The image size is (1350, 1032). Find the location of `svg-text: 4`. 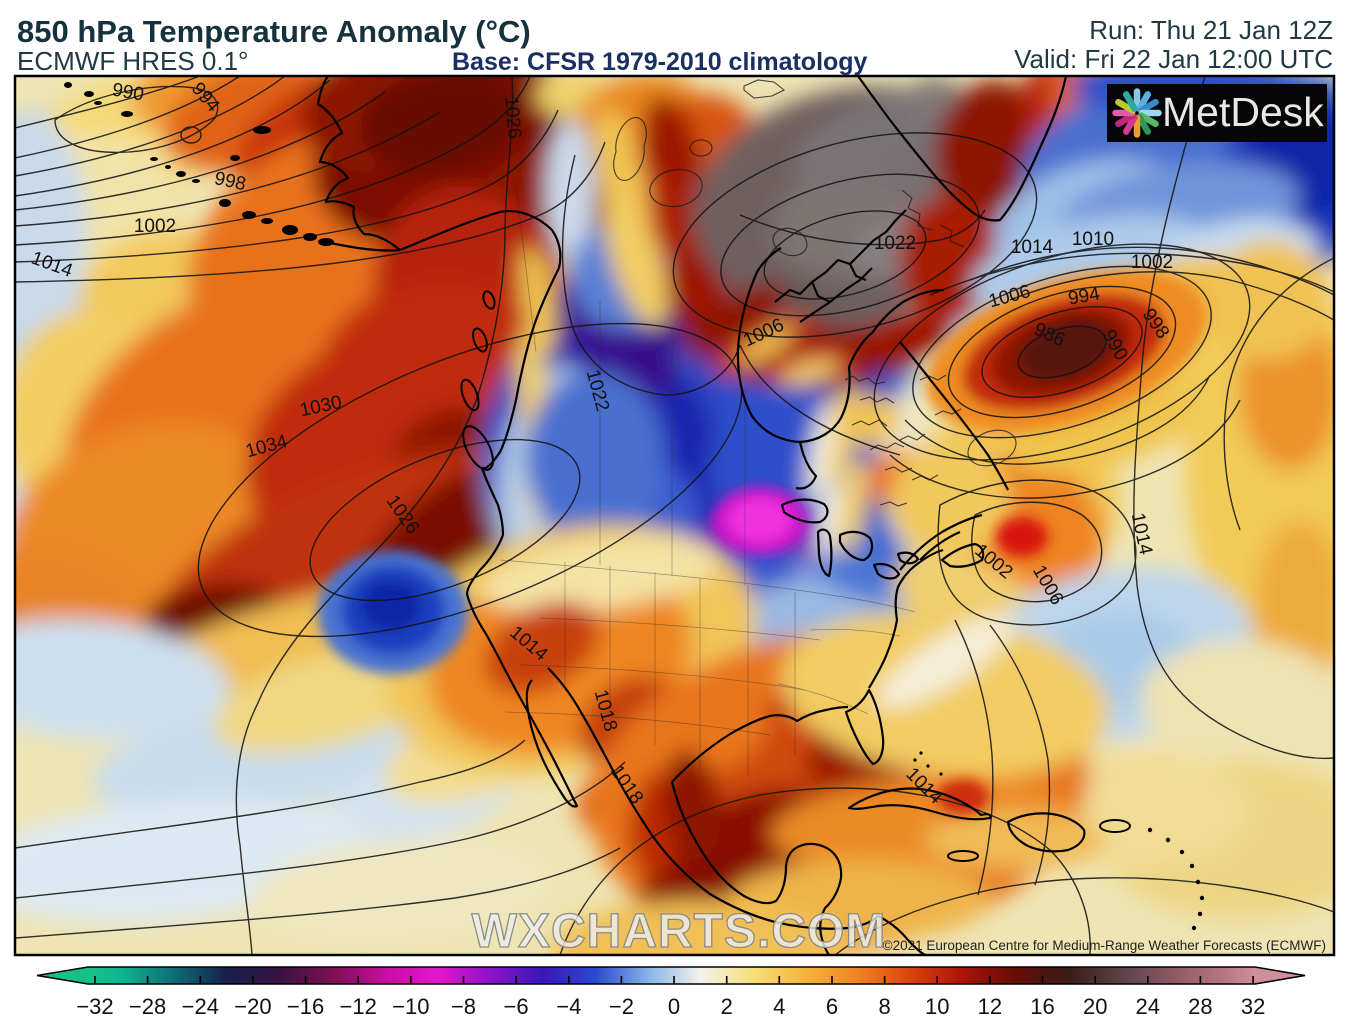

svg-text: 4 is located at coordinates (779, 1006).